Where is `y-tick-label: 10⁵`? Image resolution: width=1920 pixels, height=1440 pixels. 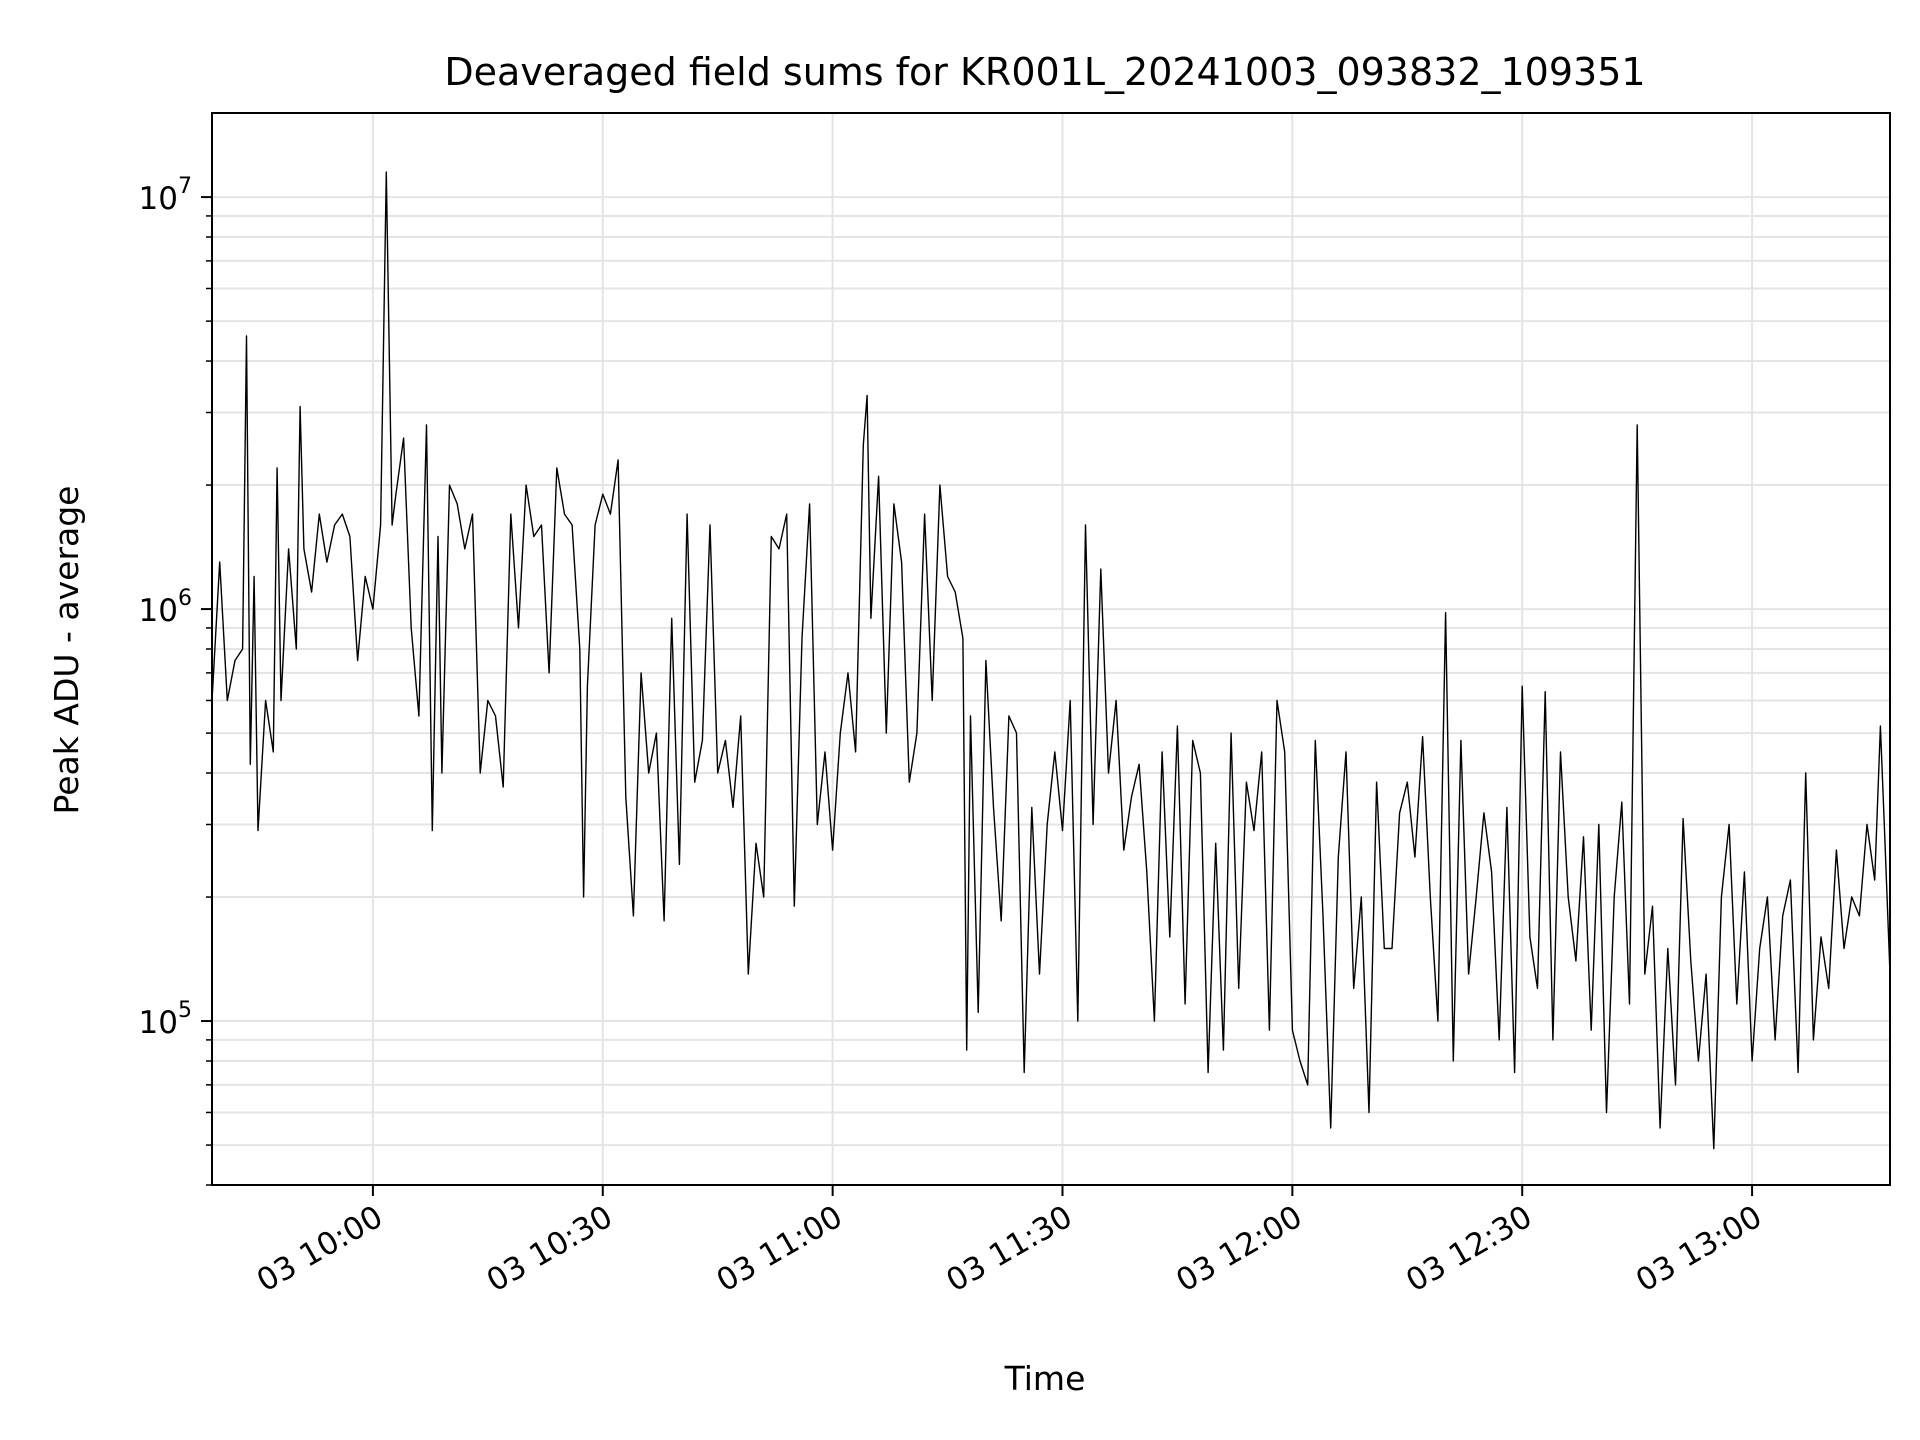 y-tick-label: 10⁵ is located at coordinates (165, 1019).